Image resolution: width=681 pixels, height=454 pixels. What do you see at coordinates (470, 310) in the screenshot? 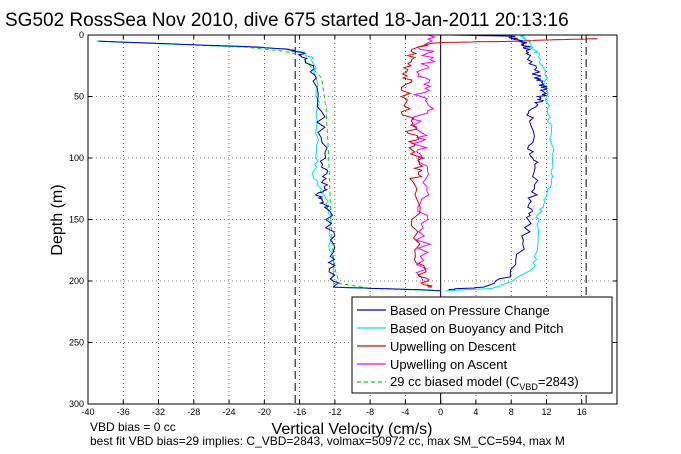
I see `legend-label-pressure: Based on Pressure Change` at bounding box center [470, 310].